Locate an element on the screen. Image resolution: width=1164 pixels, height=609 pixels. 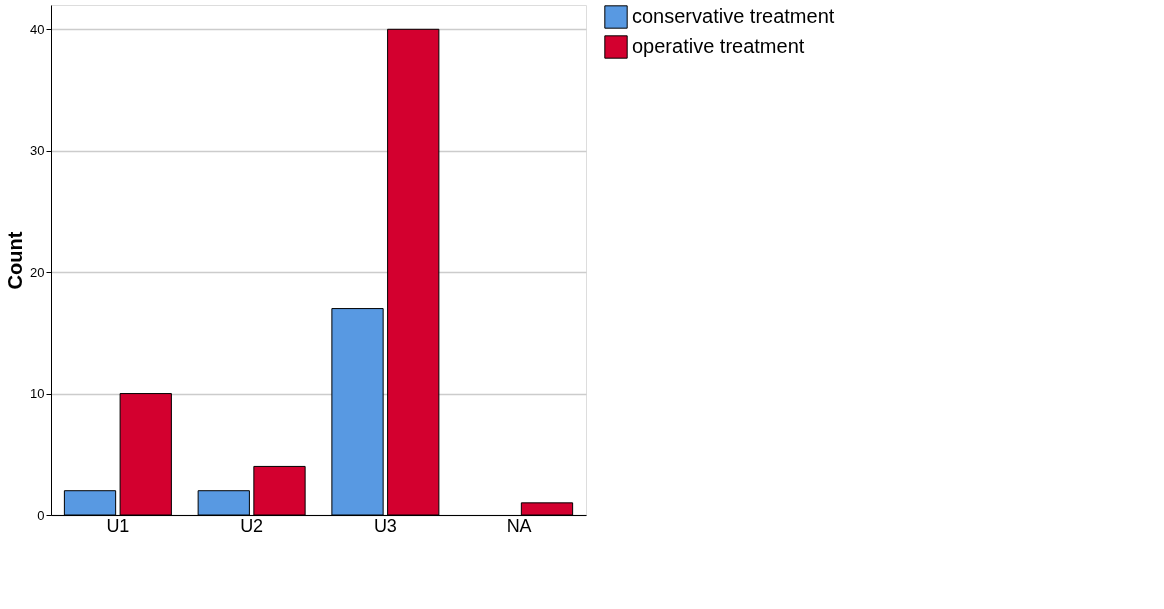
x-tick-label: NA is located at coordinates (519, 525).